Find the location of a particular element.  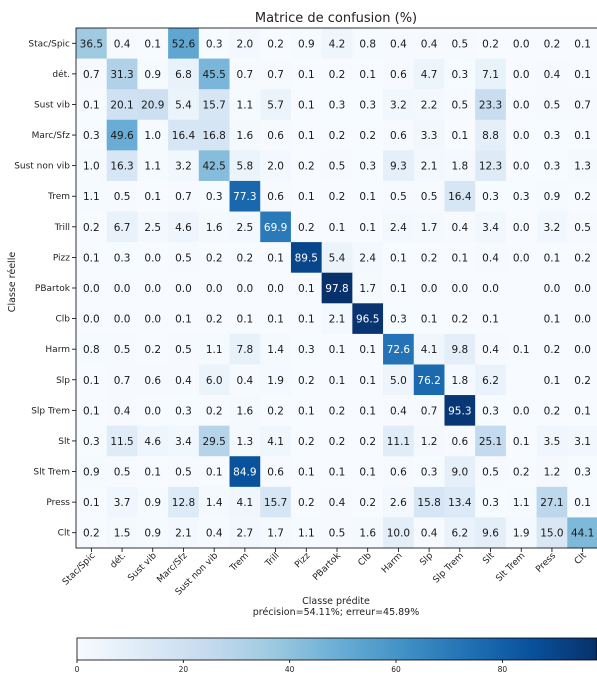

cell-value-label: 25.1 is located at coordinates (490, 442).